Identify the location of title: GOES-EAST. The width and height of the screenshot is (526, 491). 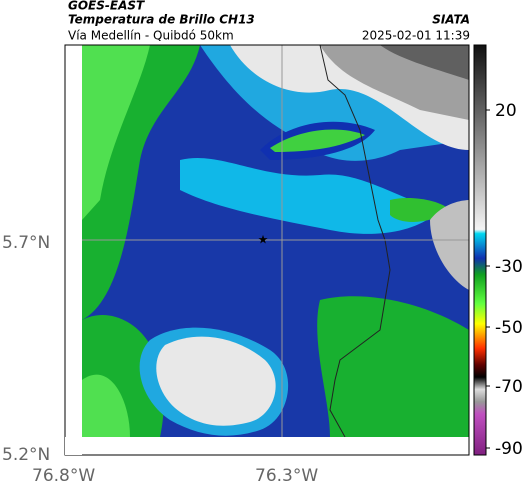
(106, 6).